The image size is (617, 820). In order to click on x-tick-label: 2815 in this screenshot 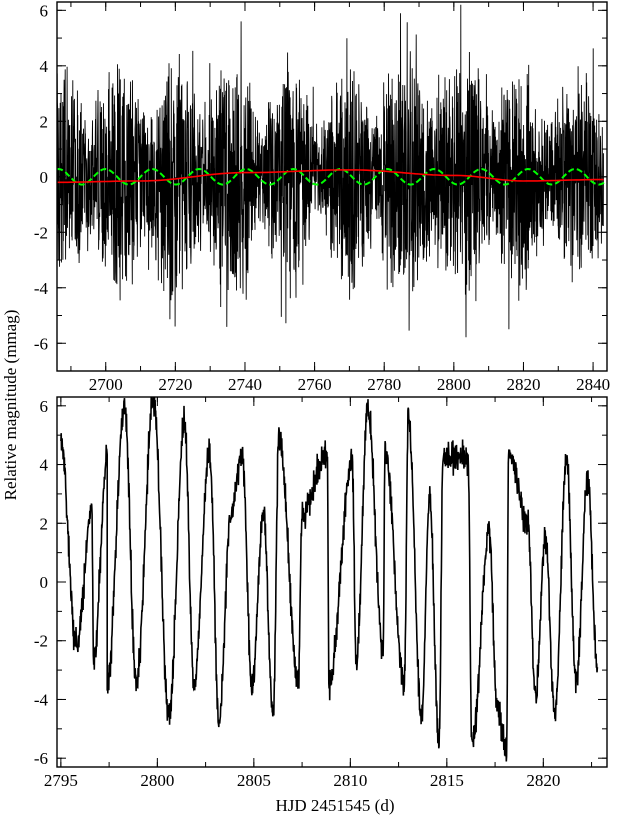, I will do `click(447, 780)`.